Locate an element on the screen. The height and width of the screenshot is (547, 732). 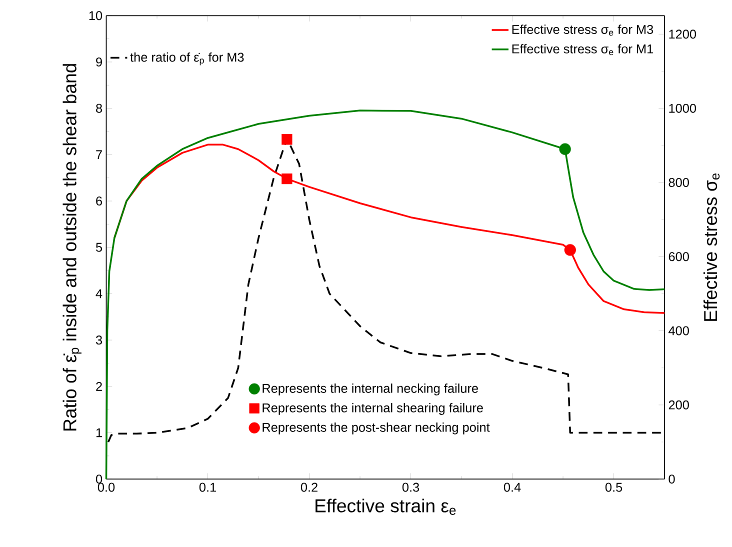
y-tick-label: 10 is located at coordinates (95, 15).